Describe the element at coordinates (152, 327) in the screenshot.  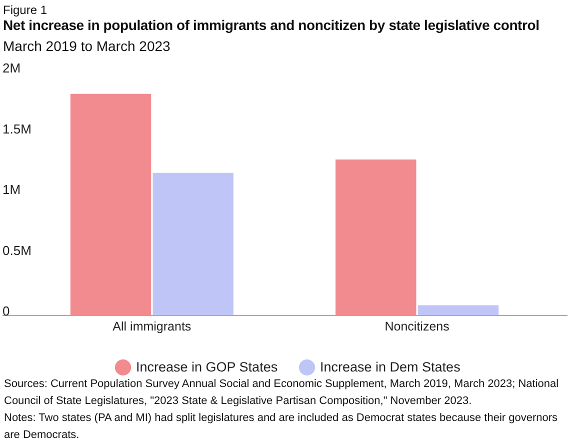
I see `x-tick-label: All immigrants` at that location.